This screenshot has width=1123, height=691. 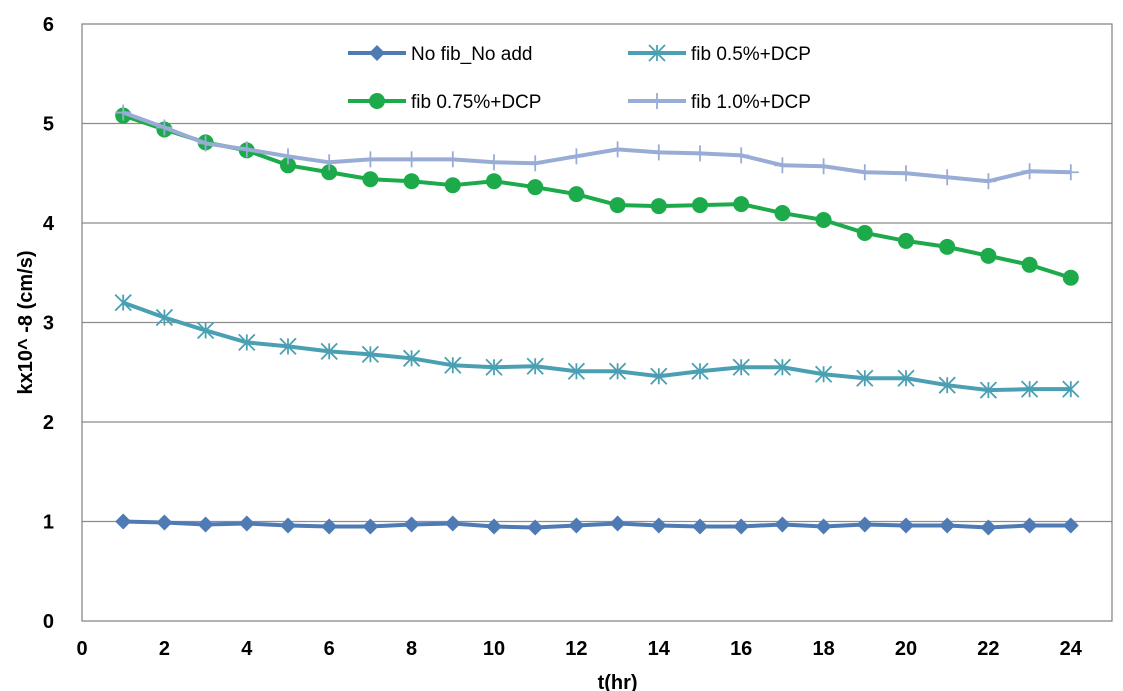 I want to click on y-axis-title: kx10^ -8 (cm/s), so click(x=26, y=323).